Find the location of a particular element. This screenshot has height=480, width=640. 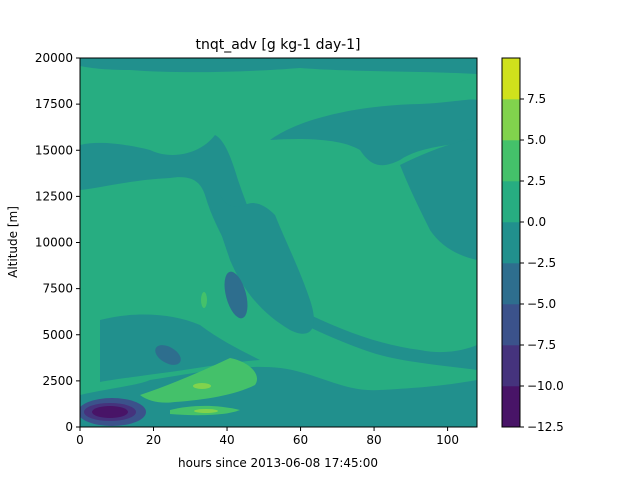

y-axis: 0 2500 5000 7500 10000 12500 15000 17500 20000 is located at coordinates (57, 242).